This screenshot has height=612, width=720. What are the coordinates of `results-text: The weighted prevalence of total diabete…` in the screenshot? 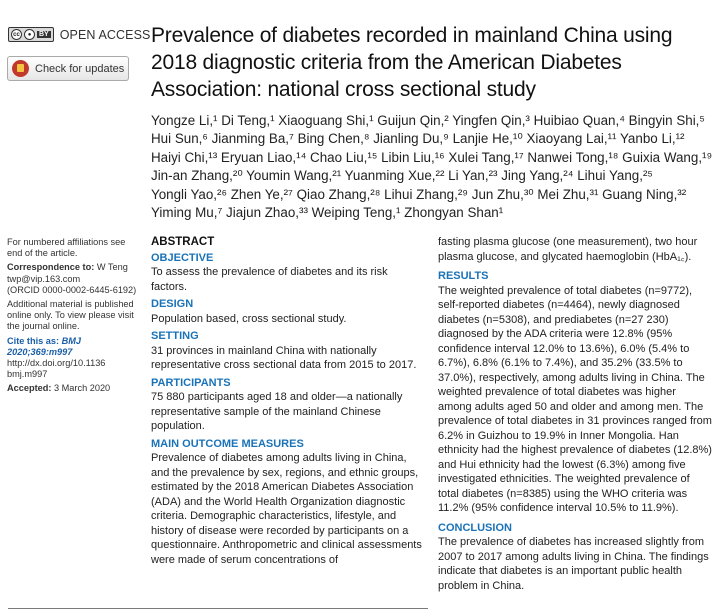 It's located at (575, 399).